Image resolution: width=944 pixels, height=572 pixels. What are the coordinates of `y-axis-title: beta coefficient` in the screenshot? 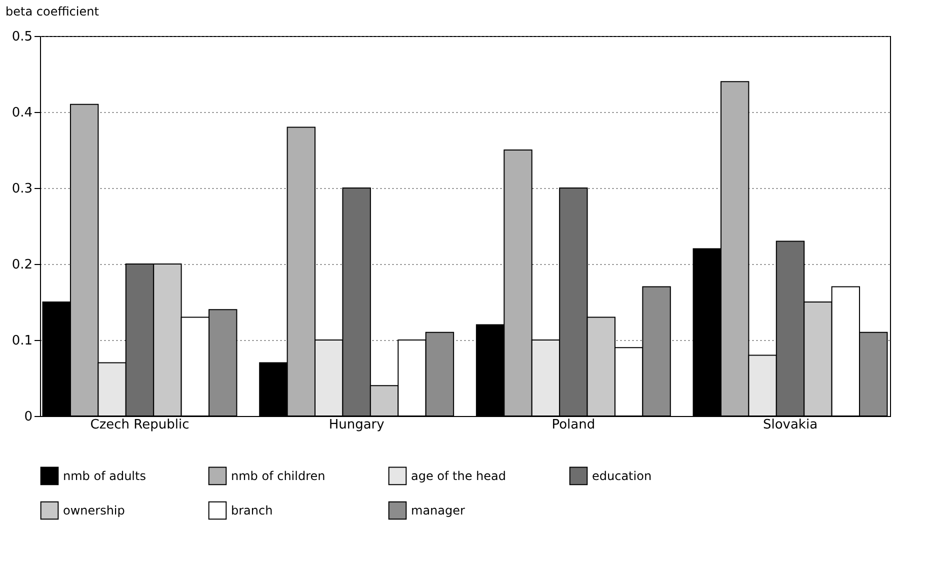 It's located at (53, 11).